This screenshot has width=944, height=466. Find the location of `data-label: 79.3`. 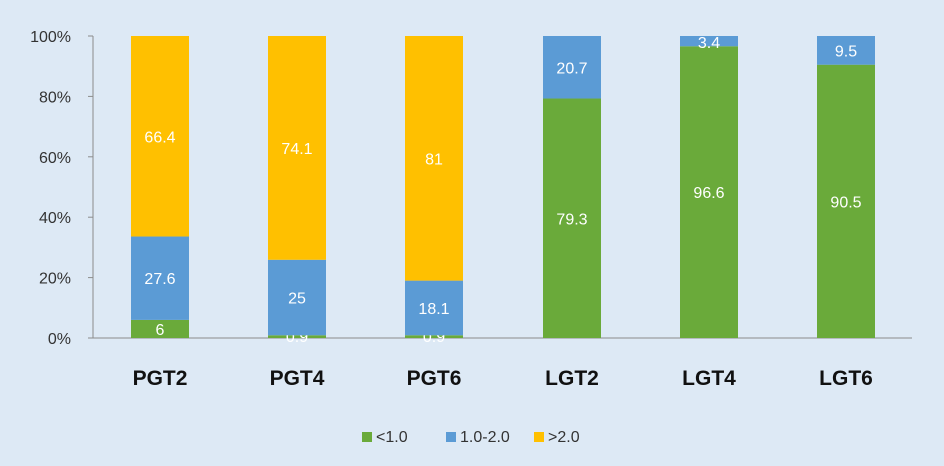

data-label: 79.3 is located at coordinates (571, 219).